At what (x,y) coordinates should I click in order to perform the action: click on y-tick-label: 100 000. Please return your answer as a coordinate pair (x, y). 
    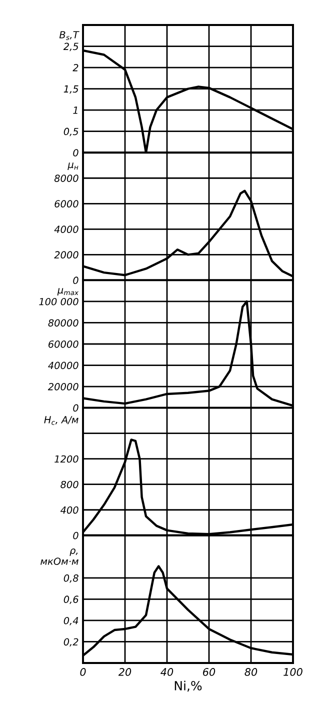
    Looking at the image, I should click on (58, 302).